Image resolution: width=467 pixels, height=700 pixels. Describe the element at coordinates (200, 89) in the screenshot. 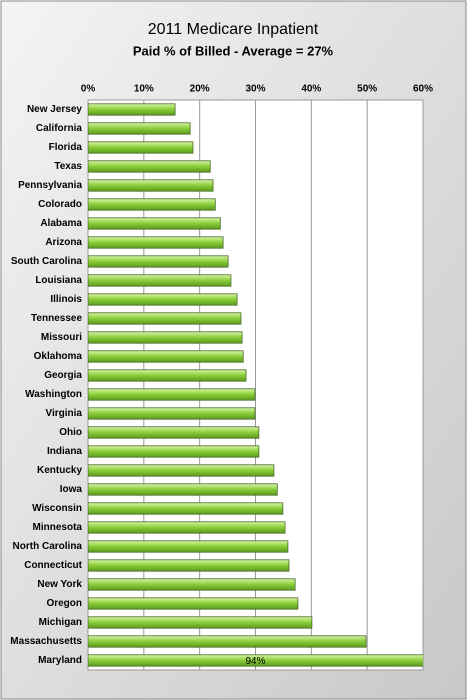

I see `x-tick-label: 20%` at that location.